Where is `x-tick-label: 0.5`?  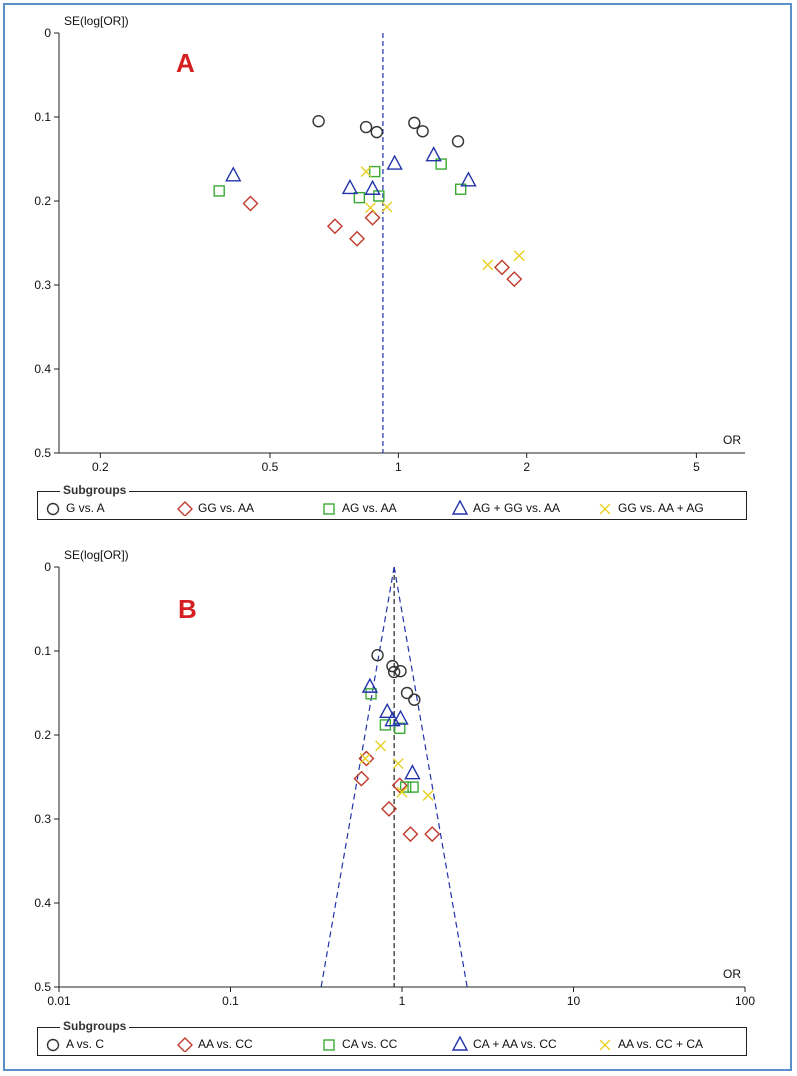 x-tick-label: 0.5 is located at coordinates (270, 467).